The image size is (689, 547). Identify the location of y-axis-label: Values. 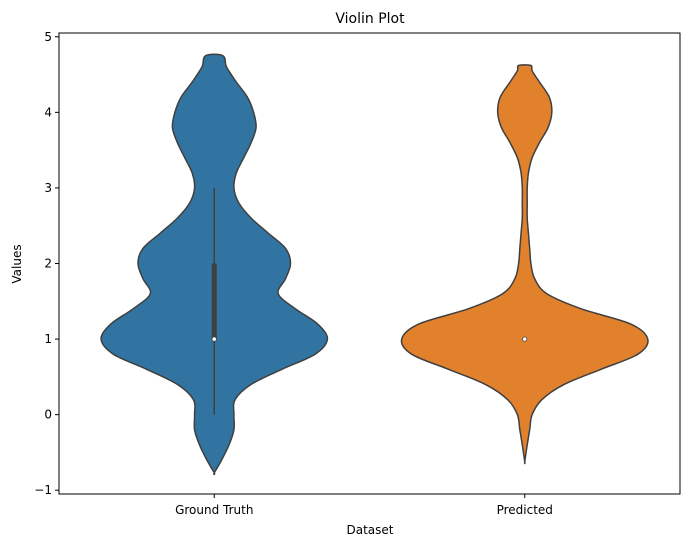
(17, 263).